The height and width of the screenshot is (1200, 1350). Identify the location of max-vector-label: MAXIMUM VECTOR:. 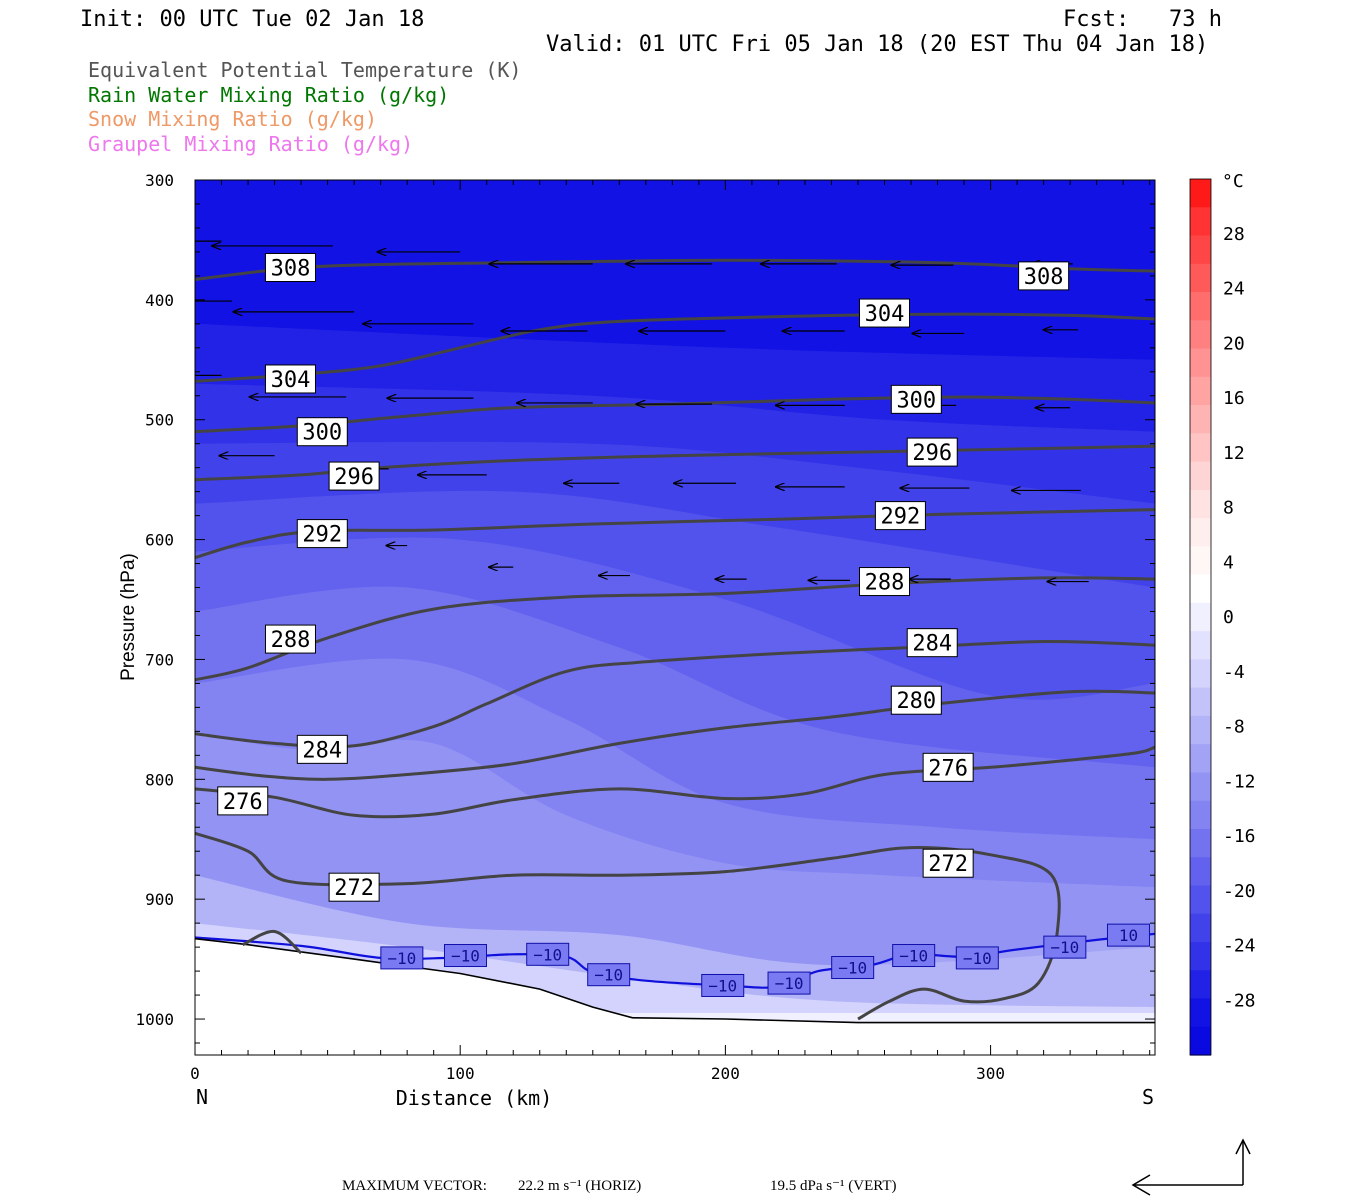
(414, 1186).